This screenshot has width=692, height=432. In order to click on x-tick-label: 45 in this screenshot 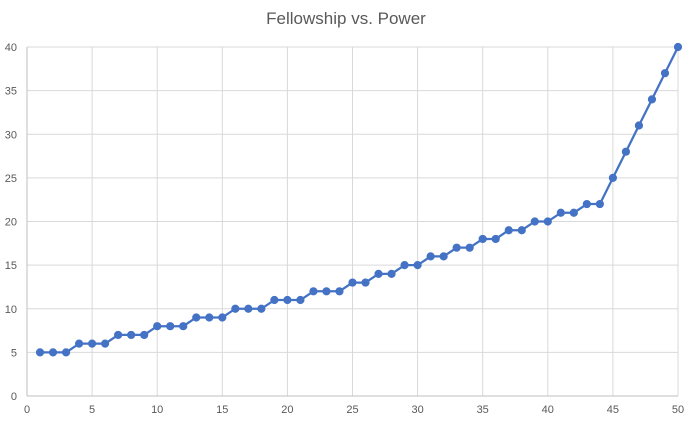, I will do `click(613, 410)`.